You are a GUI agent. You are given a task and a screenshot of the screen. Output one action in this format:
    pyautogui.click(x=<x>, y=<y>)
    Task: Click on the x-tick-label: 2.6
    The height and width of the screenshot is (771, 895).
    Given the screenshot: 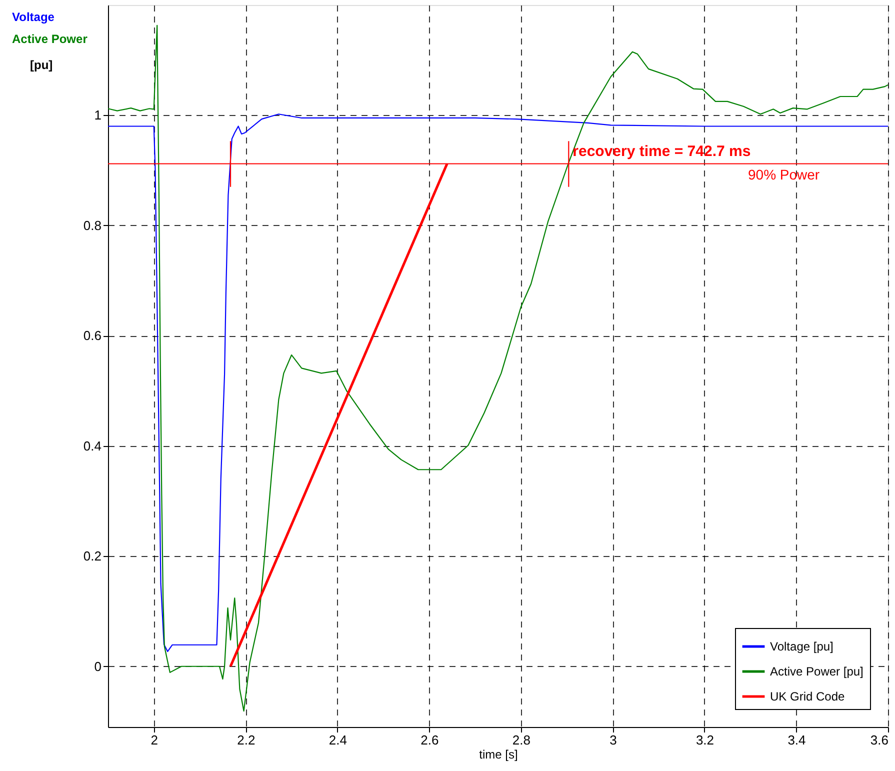 What is the action you would take?
    pyautogui.click(x=429, y=740)
    